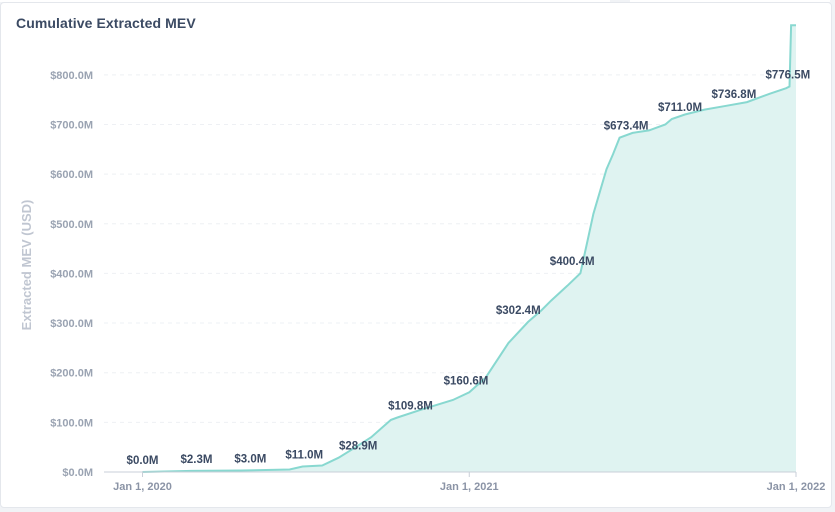 Image resolution: width=835 pixels, height=512 pixels. What do you see at coordinates (71, 423) in the screenshot?
I see `y-tick-label: $100.0M` at bounding box center [71, 423].